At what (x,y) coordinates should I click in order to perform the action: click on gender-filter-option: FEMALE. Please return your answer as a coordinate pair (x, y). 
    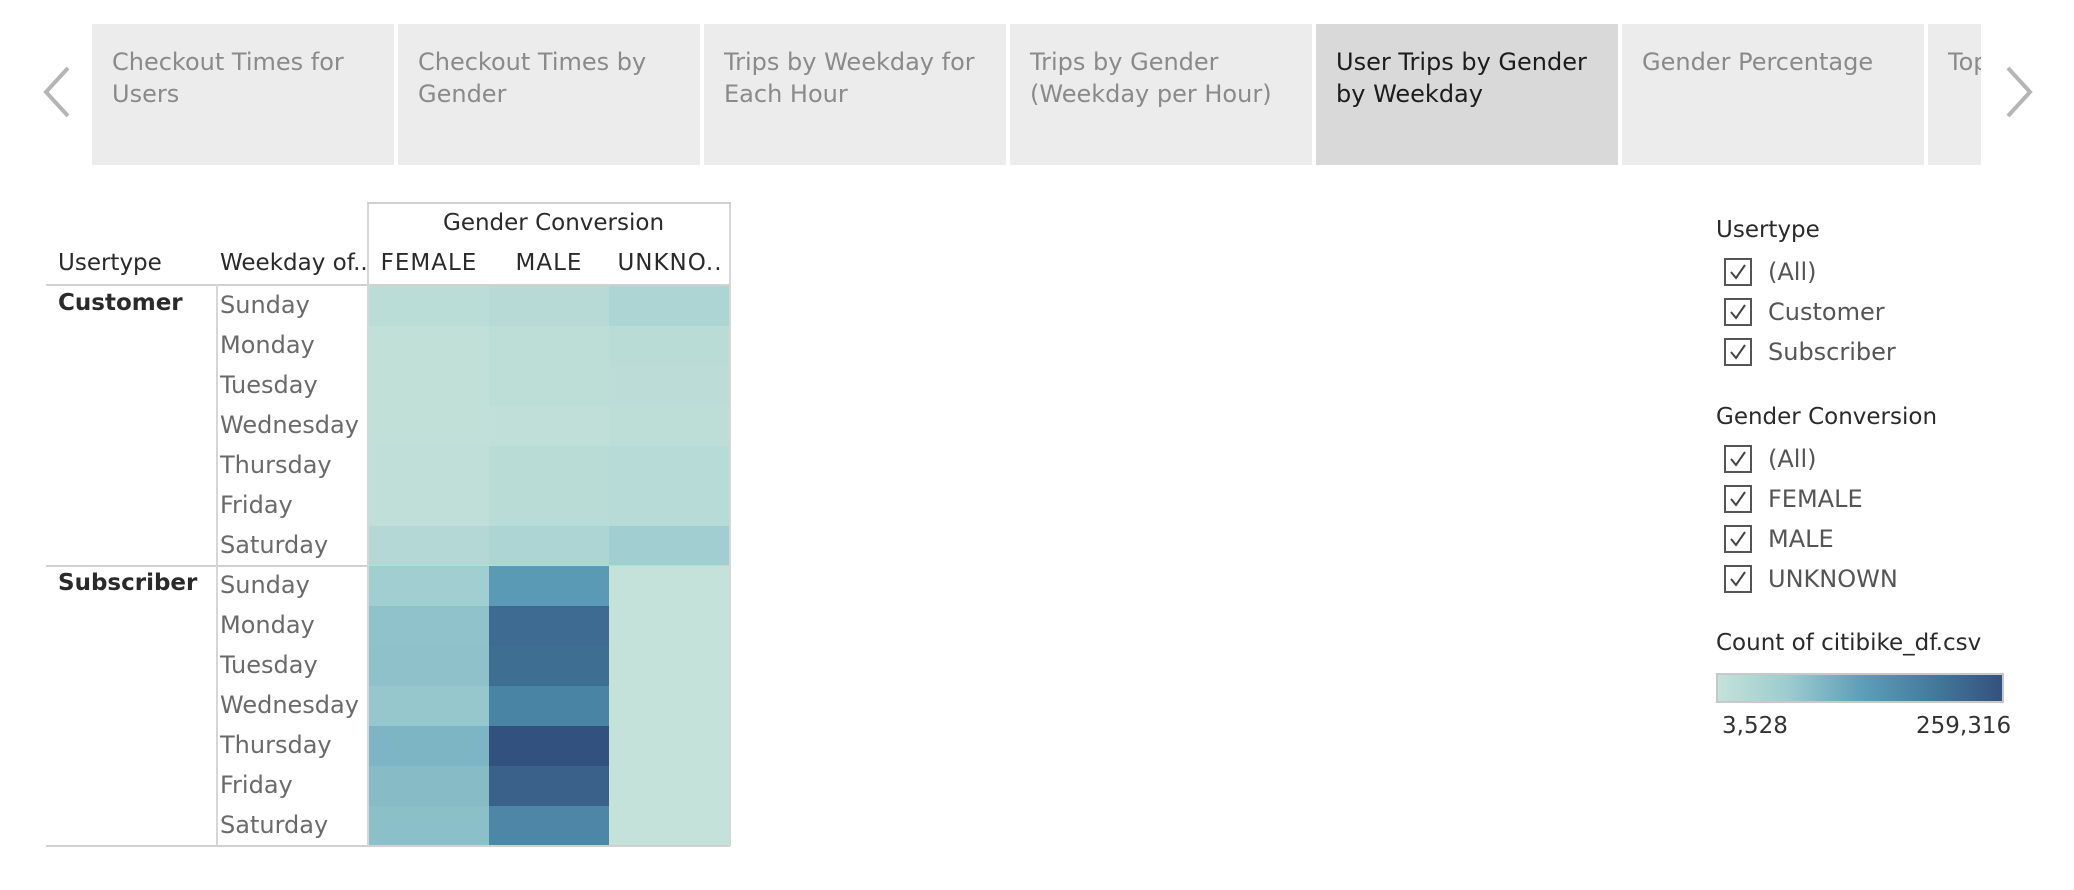
    Looking at the image, I should click on (1854, 501).